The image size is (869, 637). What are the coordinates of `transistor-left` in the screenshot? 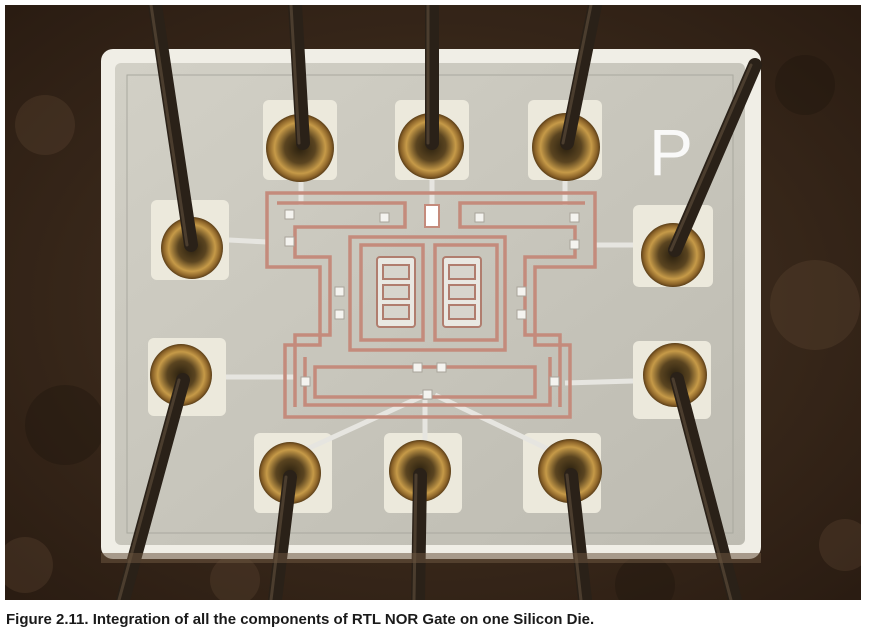 It's located at (396, 292).